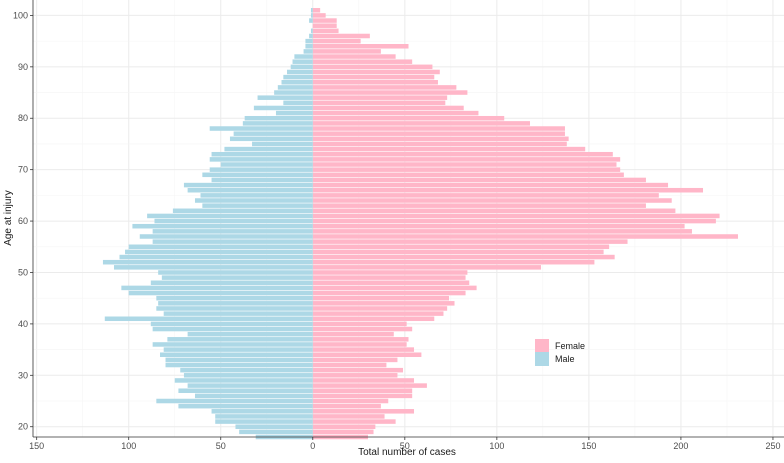 The height and width of the screenshot is (463, 784). What do you see at coordinates (542, 346) in the screenshot?
I see `legend-swatch-female` at bounding box center [542, 346].